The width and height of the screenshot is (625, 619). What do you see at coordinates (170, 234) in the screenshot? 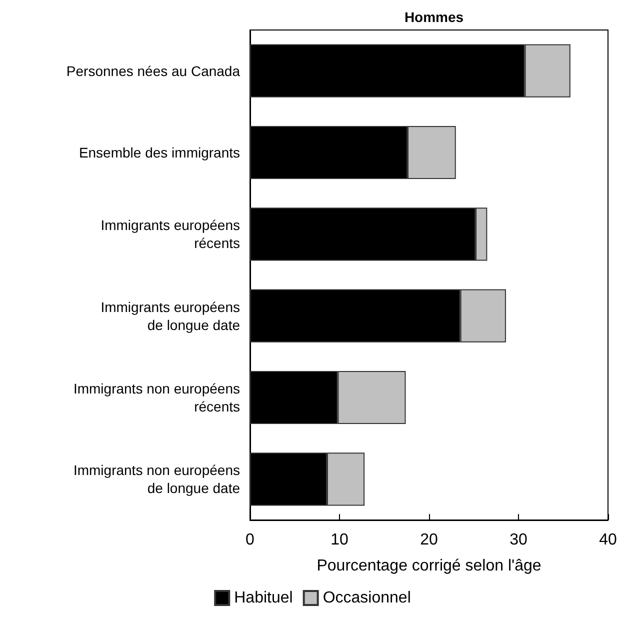
I see `y-tick-label: Immigrants européens récents` at bounding box center [170, 234].